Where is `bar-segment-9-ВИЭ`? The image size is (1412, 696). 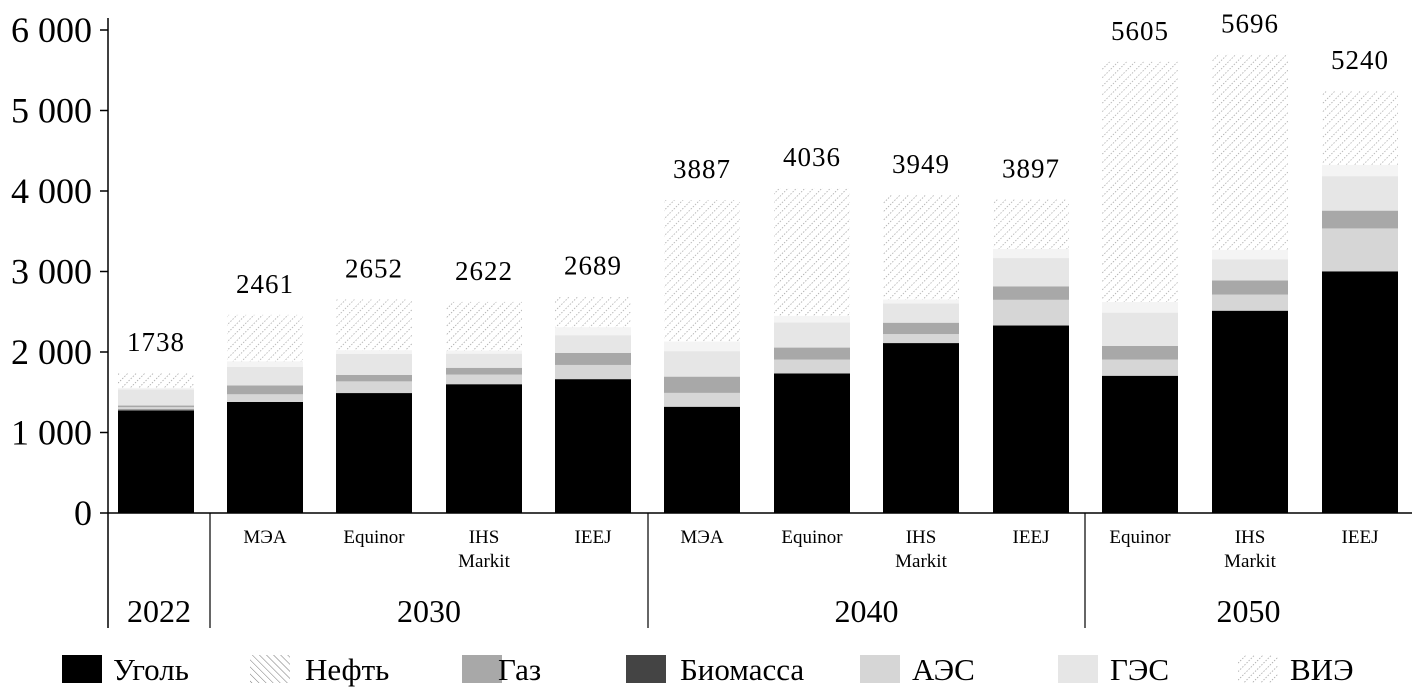
bar-segment-9-ВИЭ is located at coordinates (1140, 182).